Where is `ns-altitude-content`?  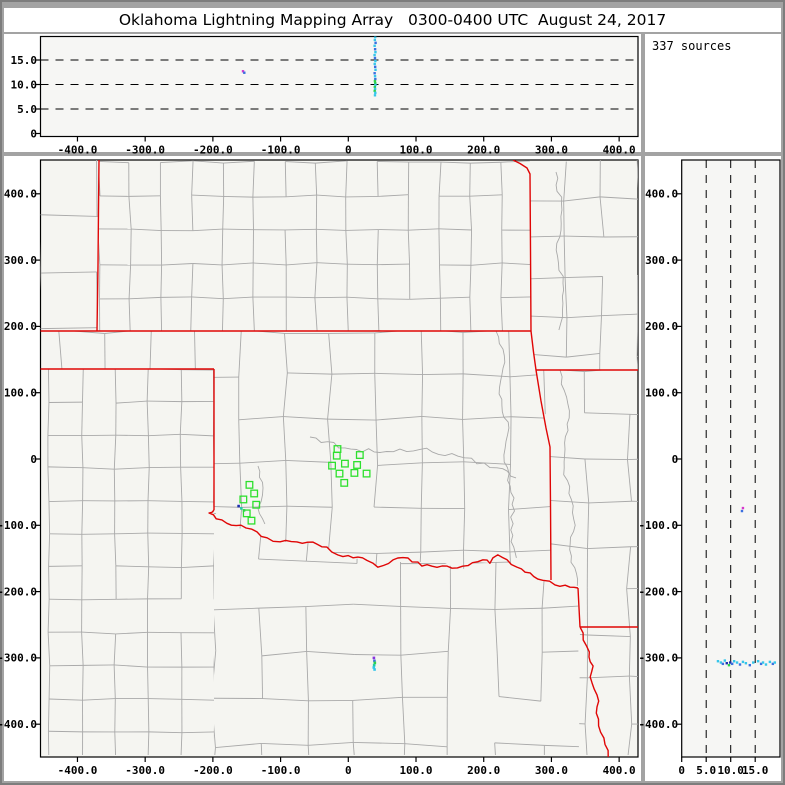 ns-altitude-content is located at coordinates (740, 458).